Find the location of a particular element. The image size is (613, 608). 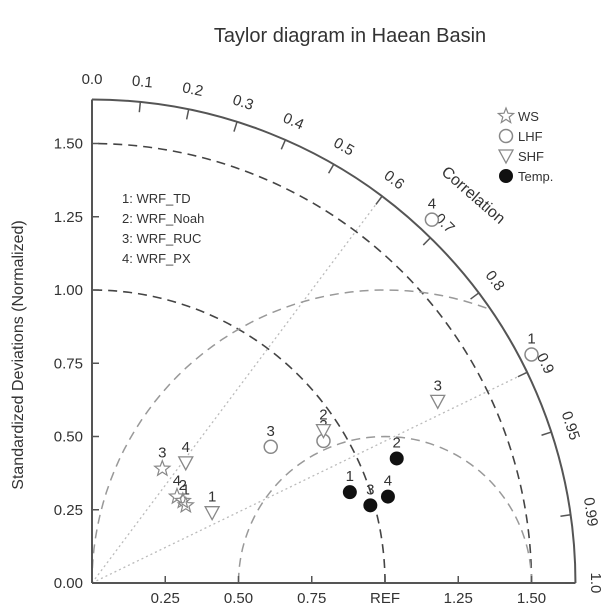

shf-point-label: 4 is located at coordinates (186, 447).